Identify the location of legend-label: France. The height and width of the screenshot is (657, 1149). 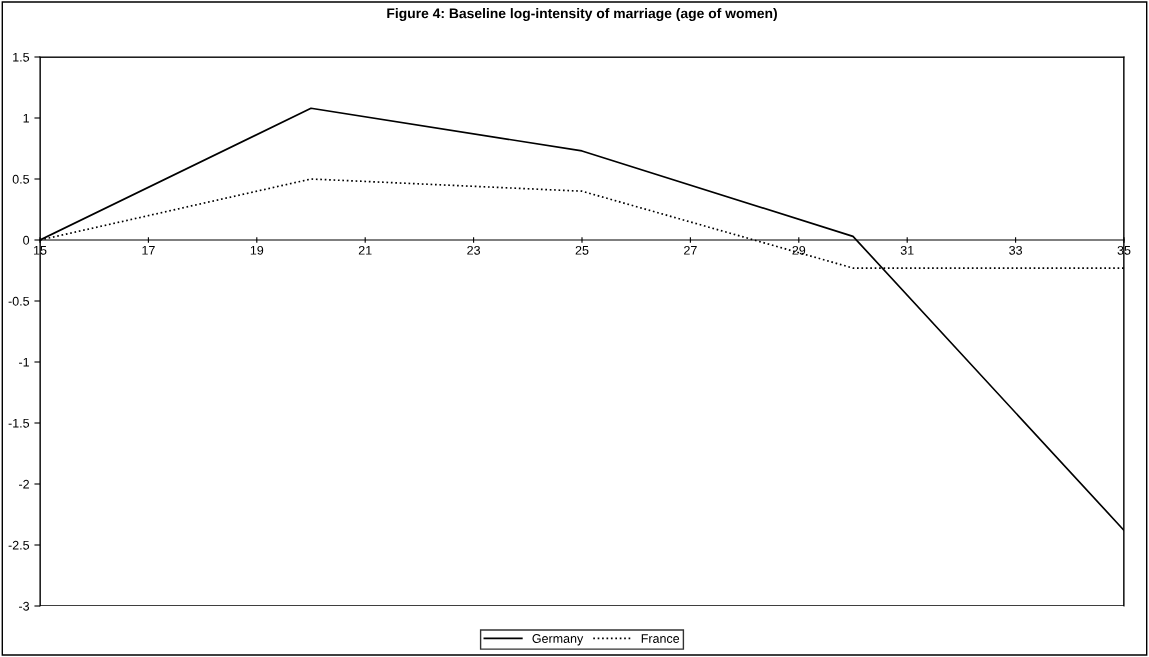
(660, 638).